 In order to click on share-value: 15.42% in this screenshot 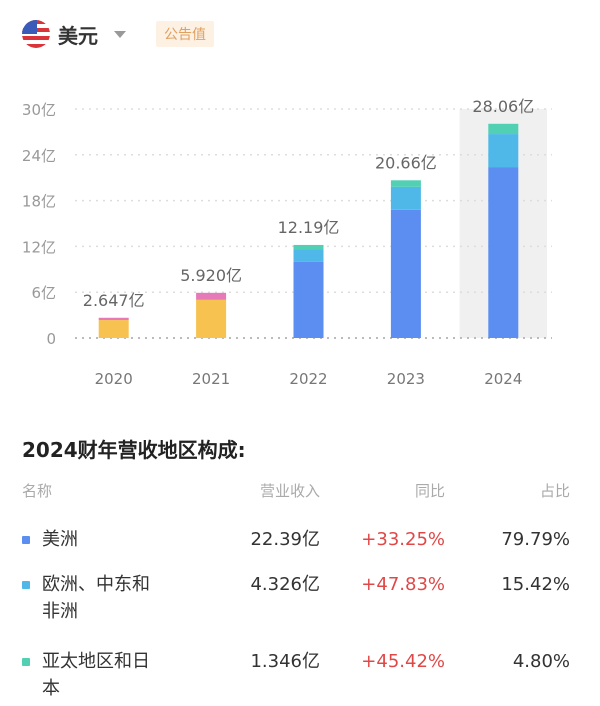, I will do `click(535, 584)`.